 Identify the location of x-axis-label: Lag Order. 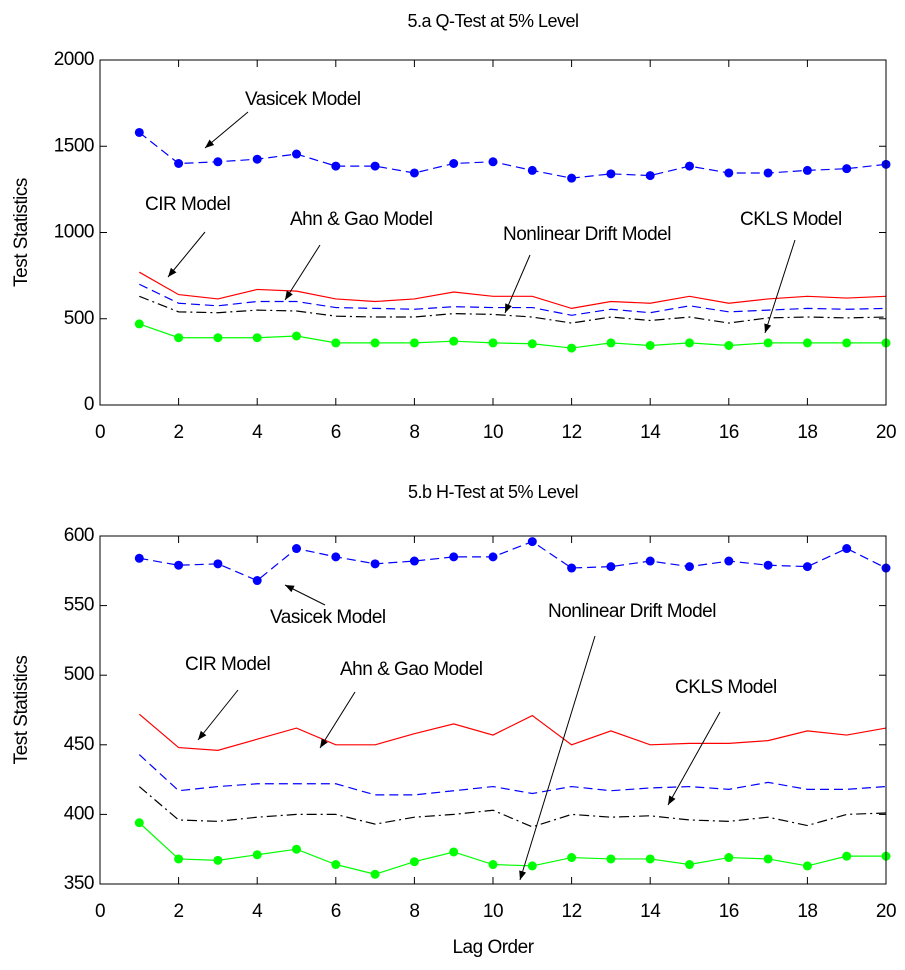
(493, 947).